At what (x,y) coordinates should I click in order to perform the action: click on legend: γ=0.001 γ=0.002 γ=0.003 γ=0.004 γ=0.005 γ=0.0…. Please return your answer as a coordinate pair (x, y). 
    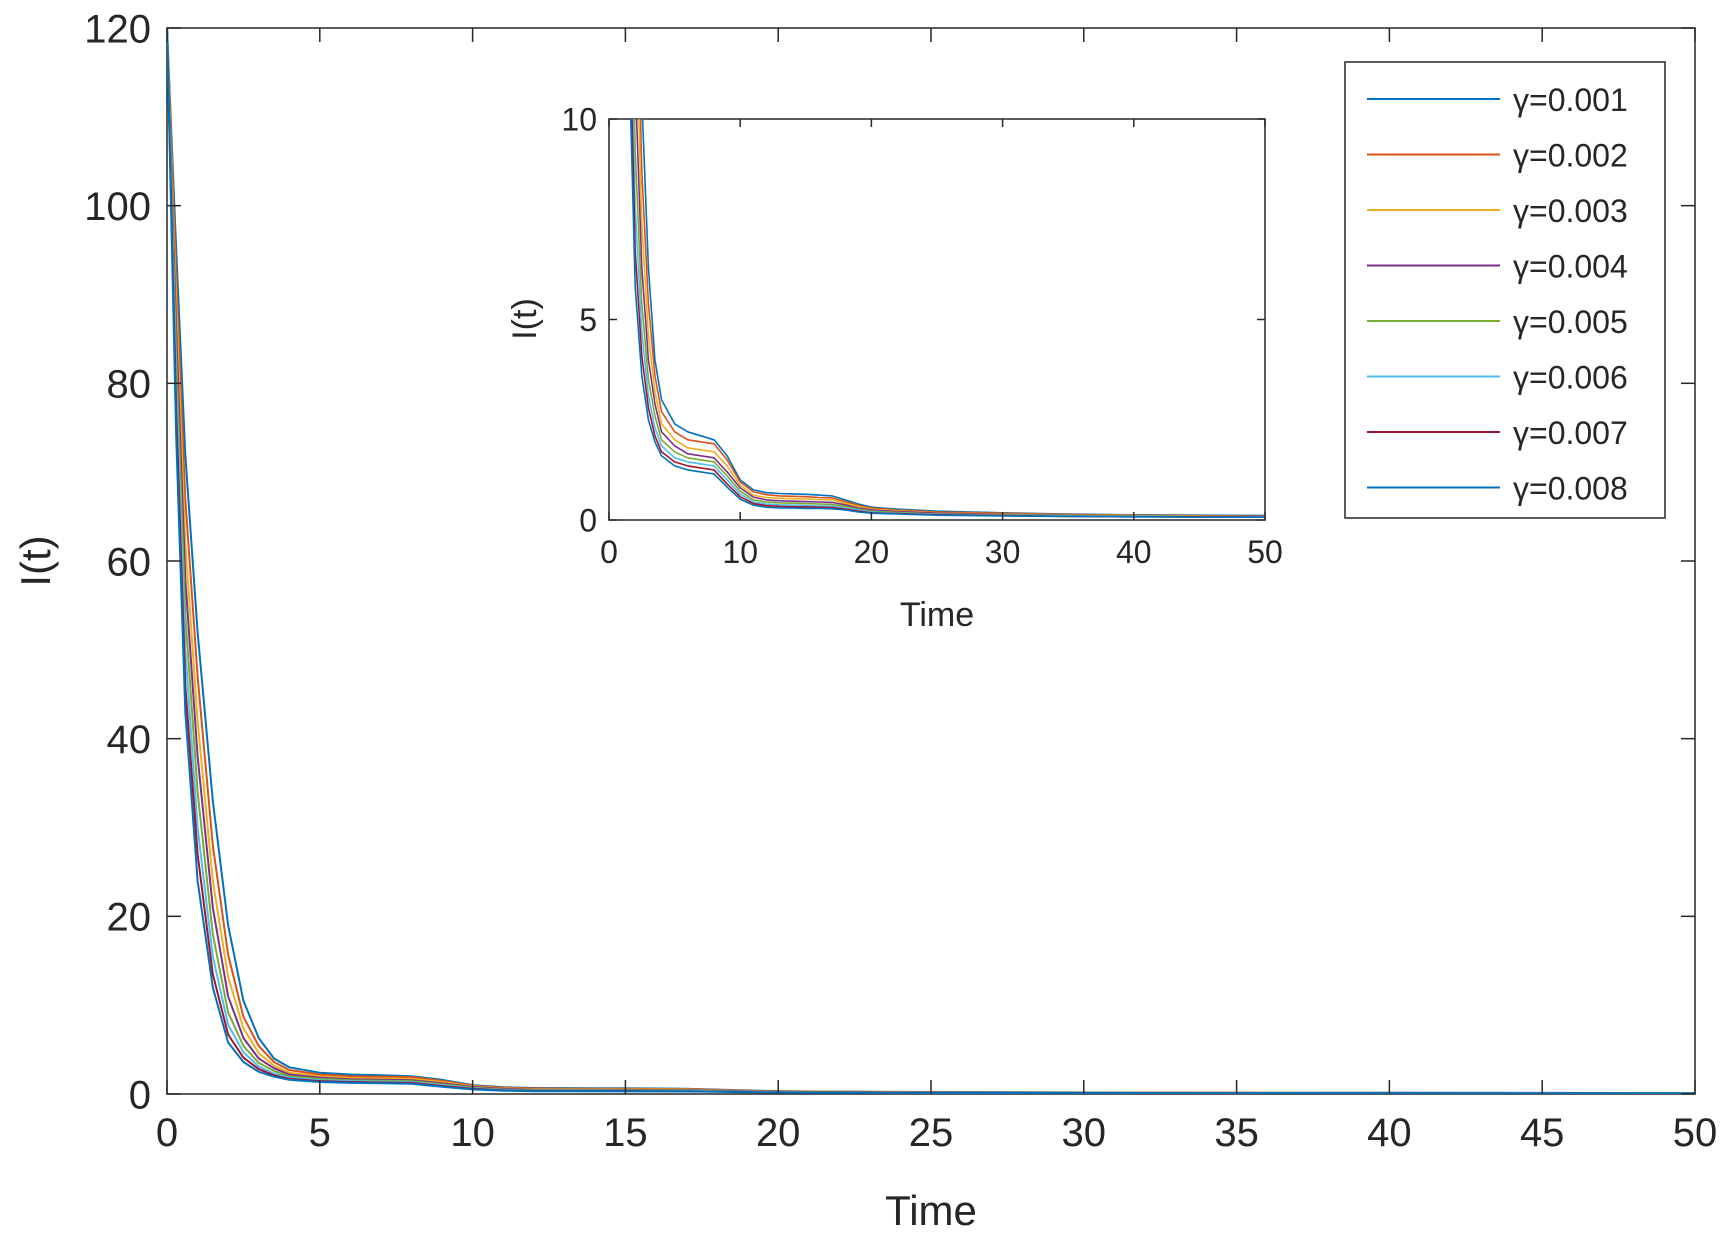
    Looking at the image, I should click on (1505, 290).